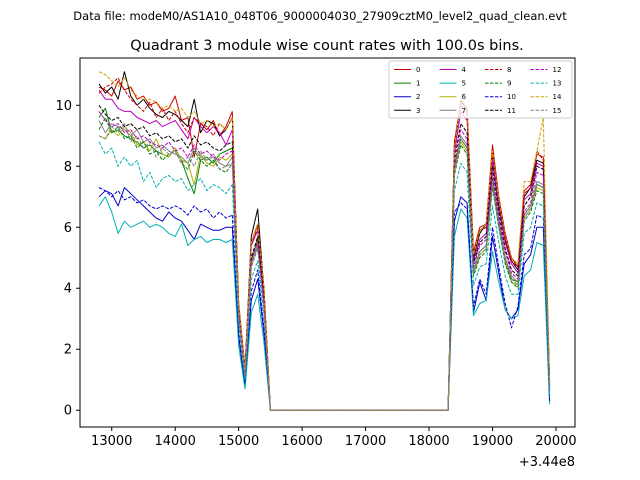 The width and height of the screenshot is (640, 480). Describe the element at coordinates (557, 84) in the screenshot. I see `legend-label: 13` at that location.